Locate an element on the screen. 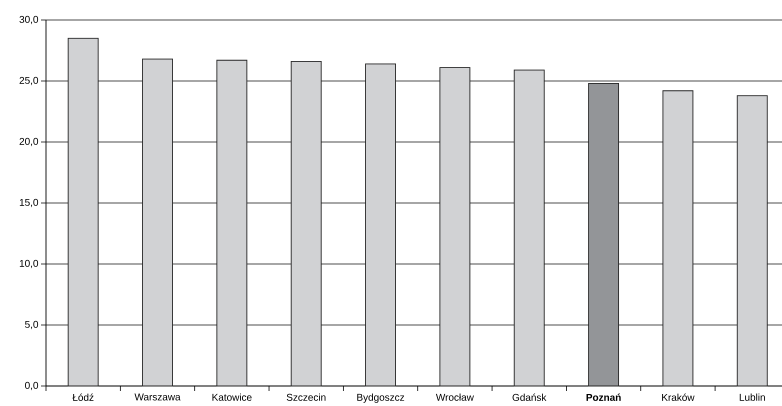  x-tick-label: Łódź is located at coordinates (83, 397).